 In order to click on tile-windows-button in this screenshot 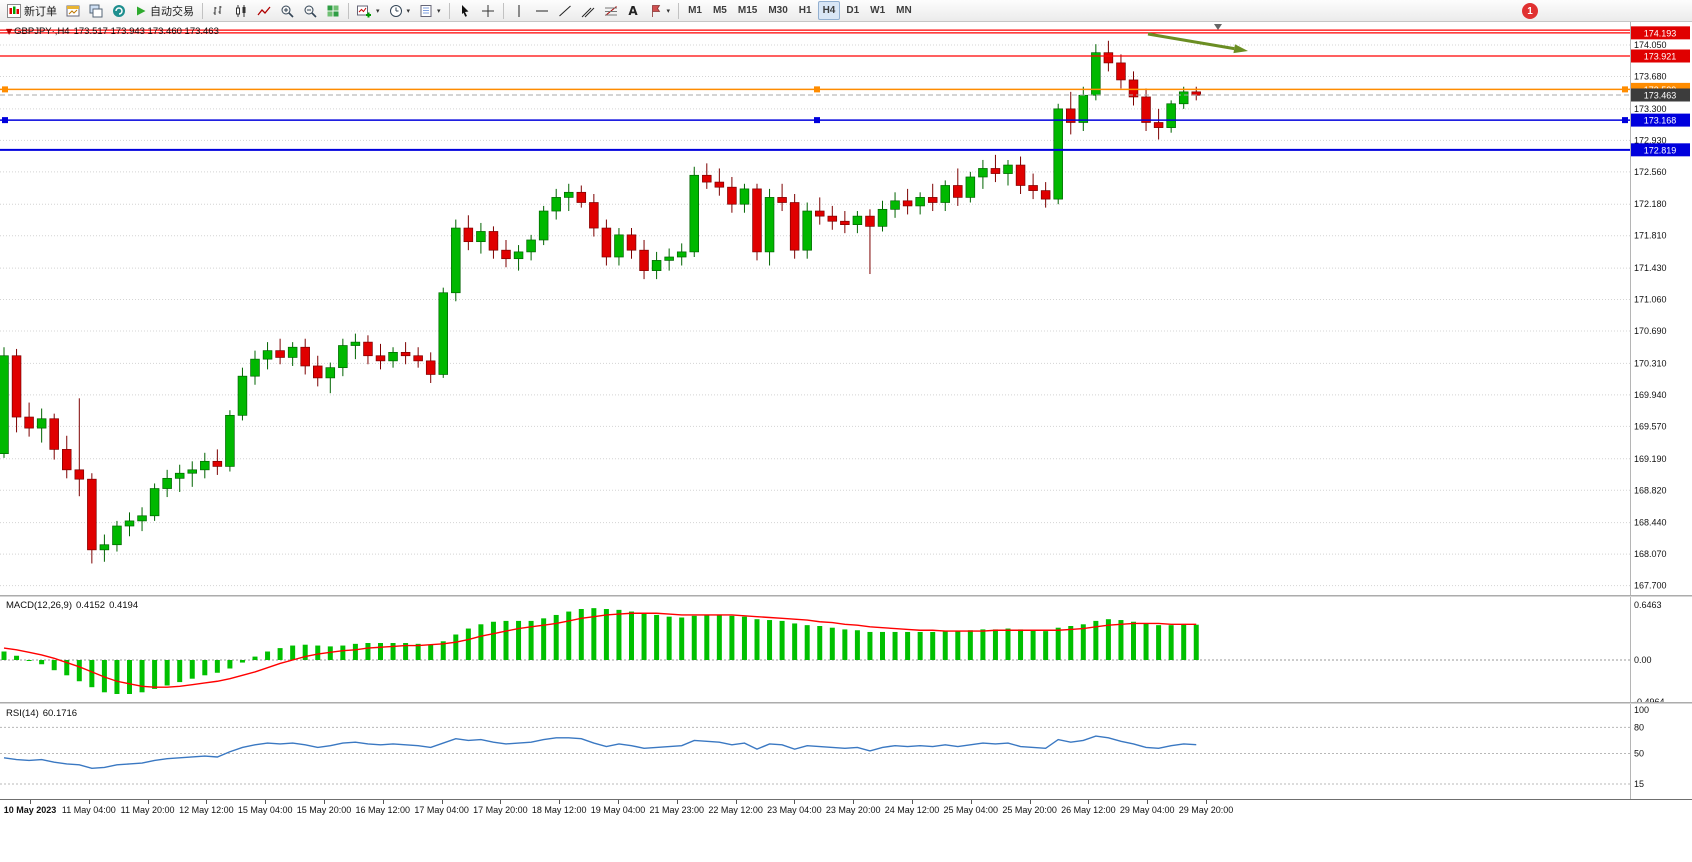, I will do `click(333, 10)`.